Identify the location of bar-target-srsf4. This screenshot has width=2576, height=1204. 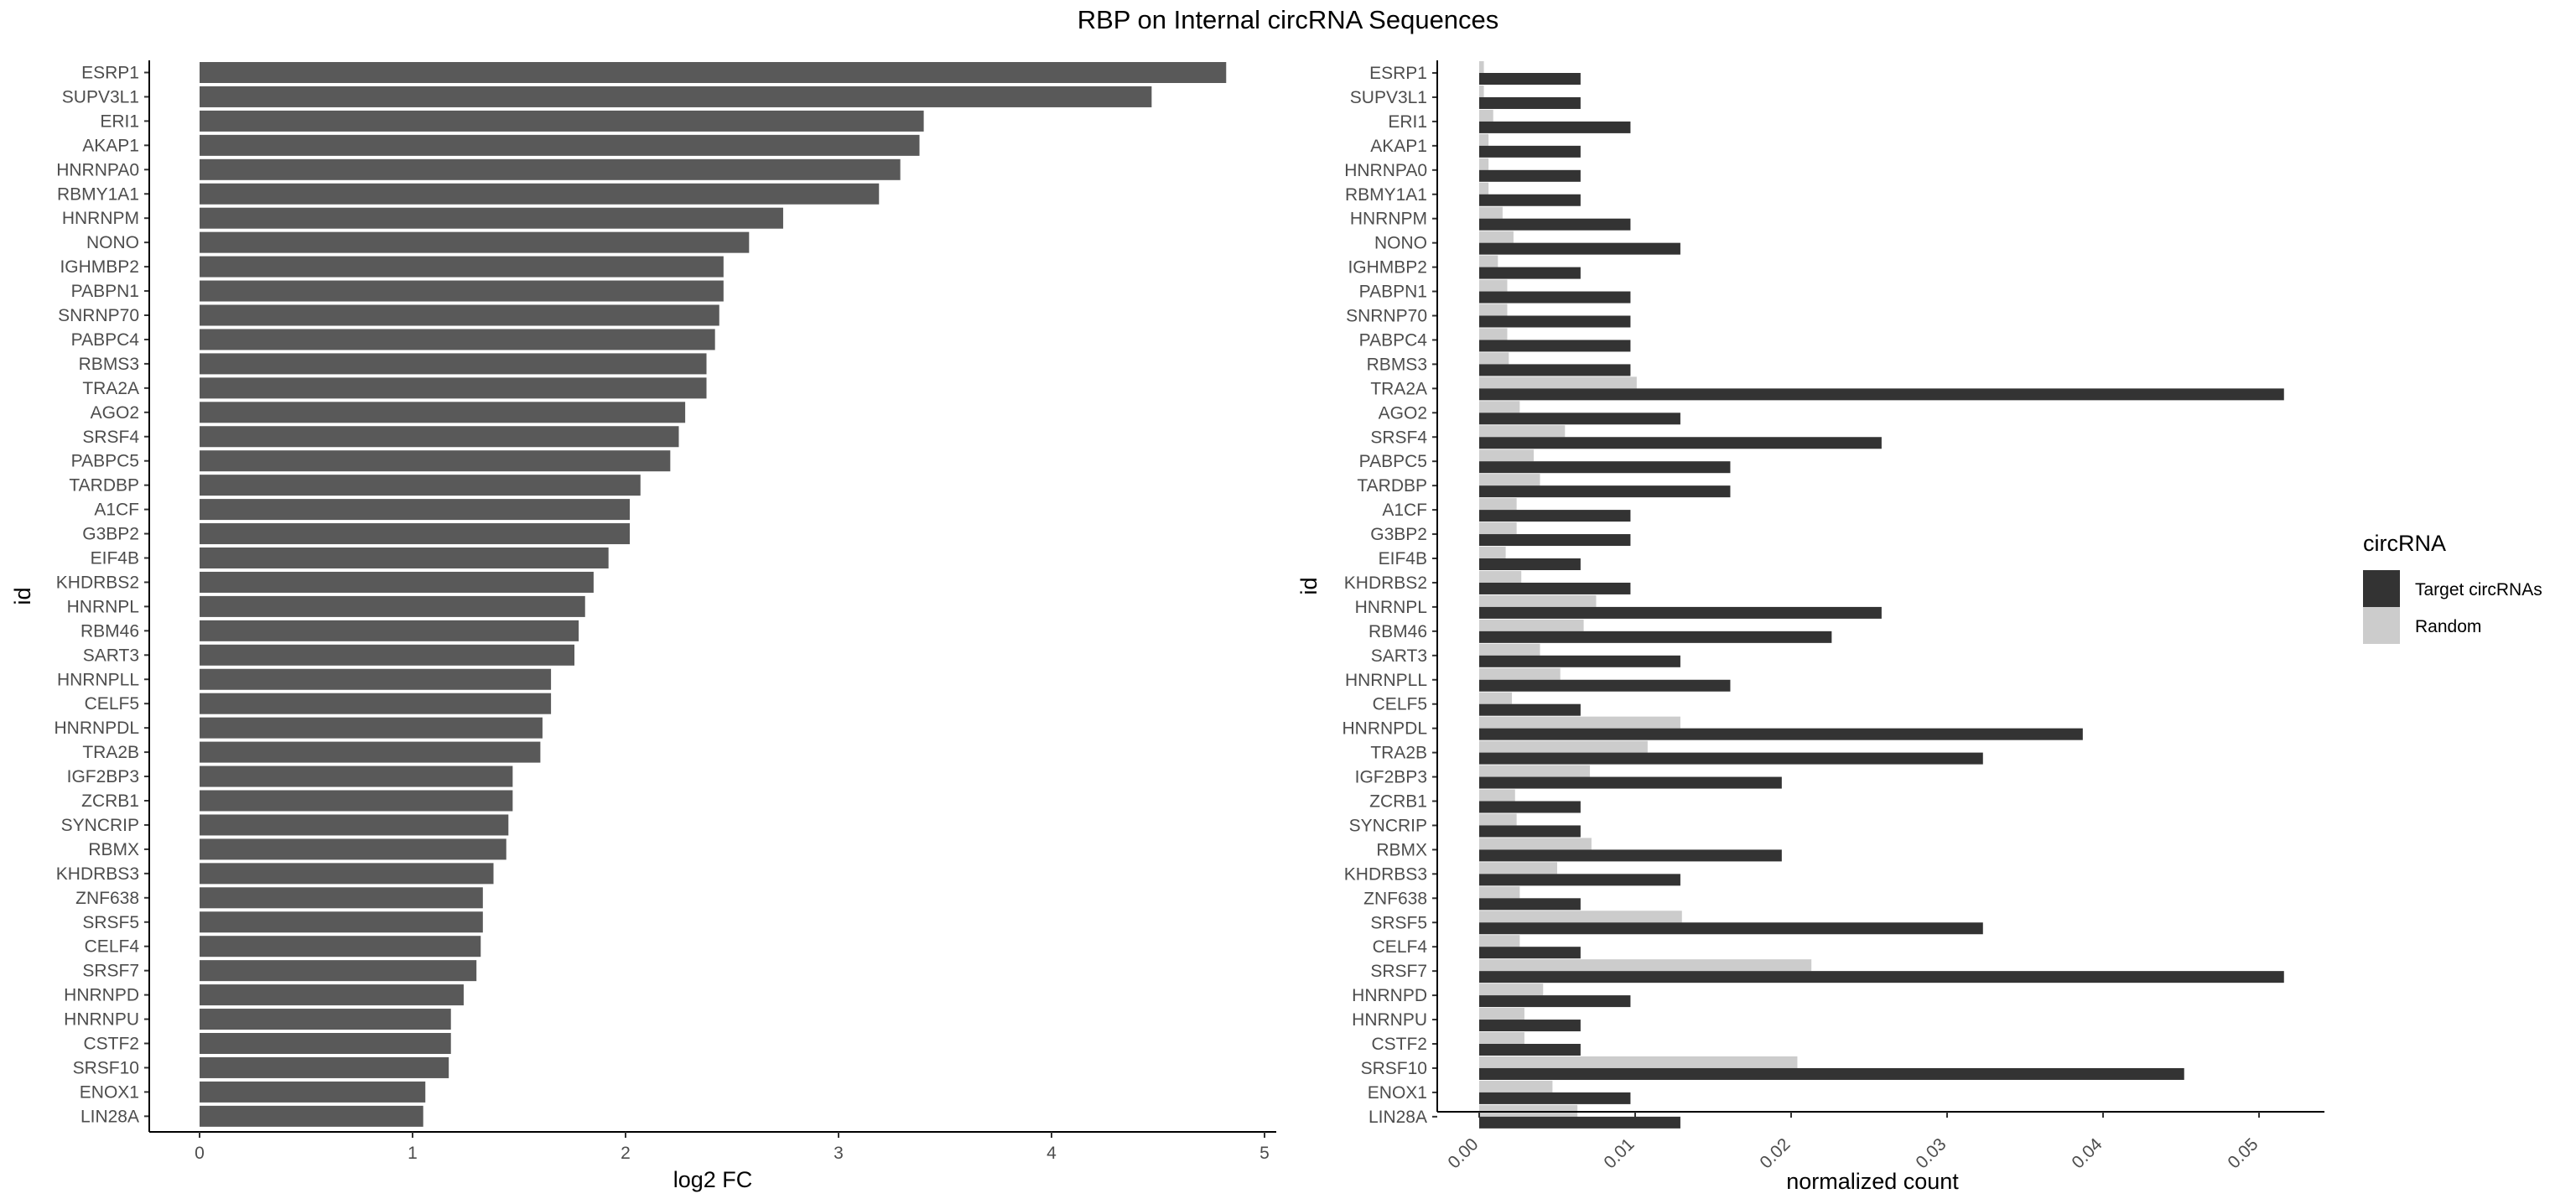
(1680, 443).